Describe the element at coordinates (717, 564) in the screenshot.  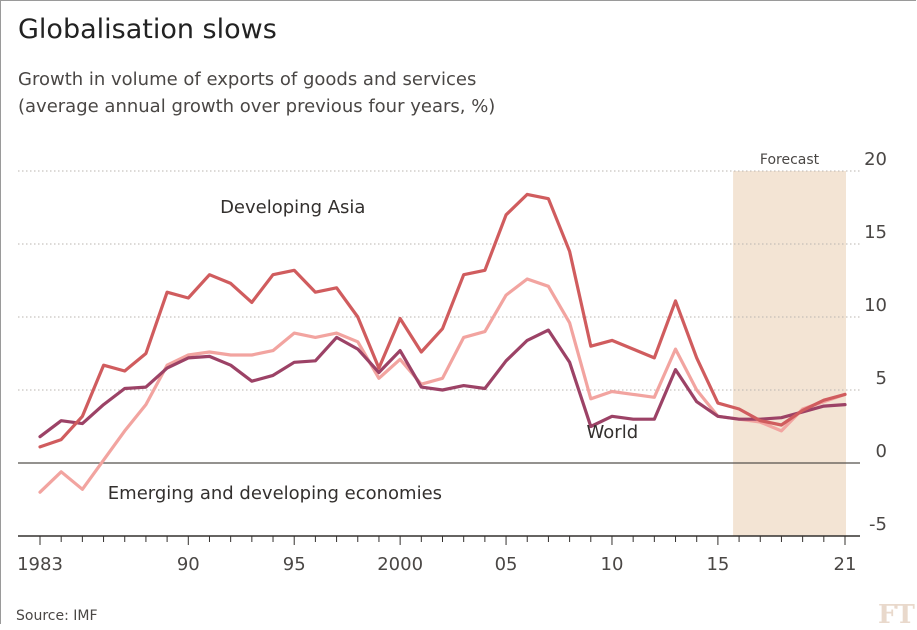
I see `x-tick-label: 15` at that location.